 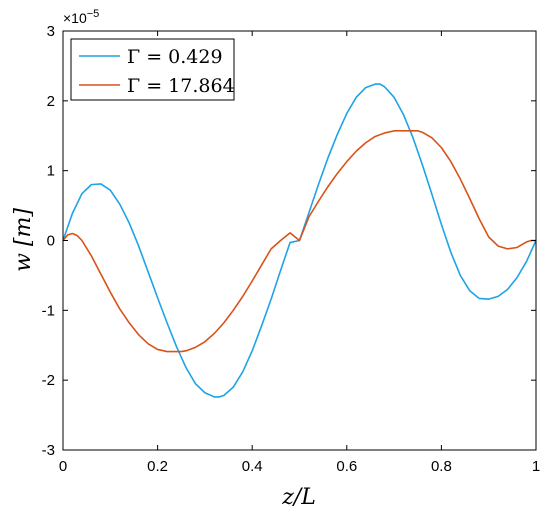 I want to click on y-tick-label: 3, so click(x=51, y=31).